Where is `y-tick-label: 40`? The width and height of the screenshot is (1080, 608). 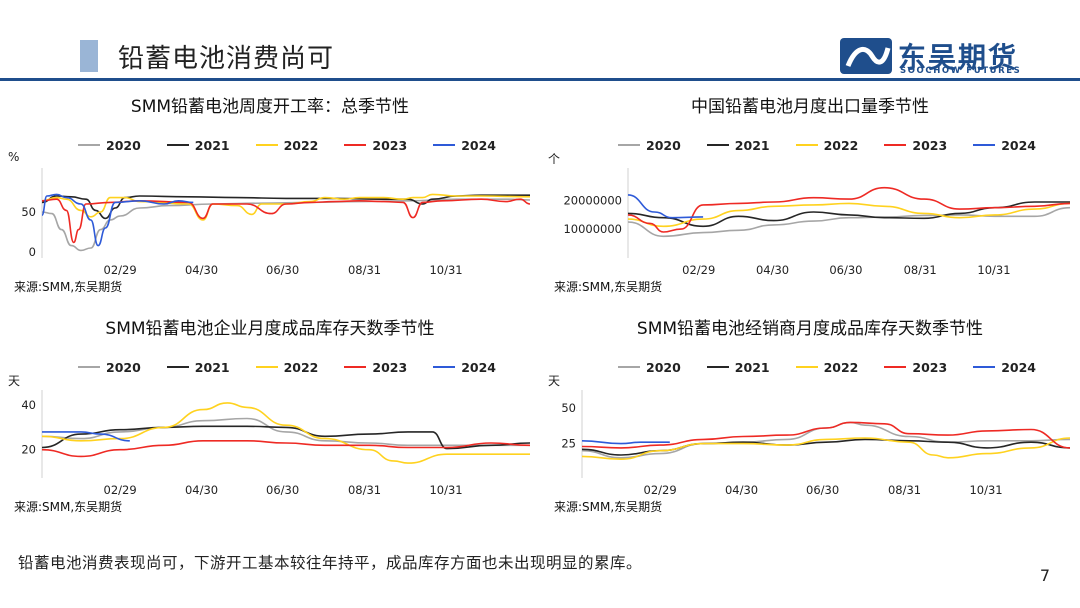 y-tick-label: 40 is located at coordinates (28, 405).